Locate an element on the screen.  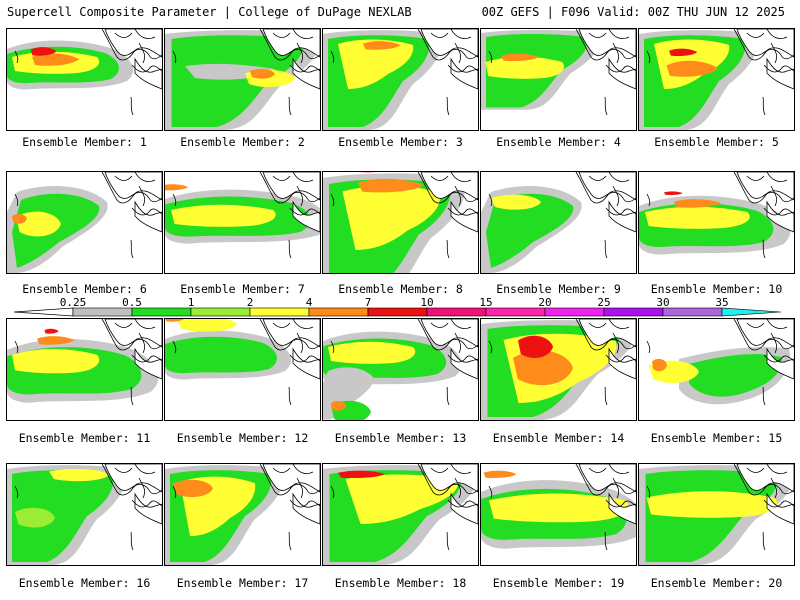
colorbar-tick-0: 0.25 is located at coordinates (73, 302).